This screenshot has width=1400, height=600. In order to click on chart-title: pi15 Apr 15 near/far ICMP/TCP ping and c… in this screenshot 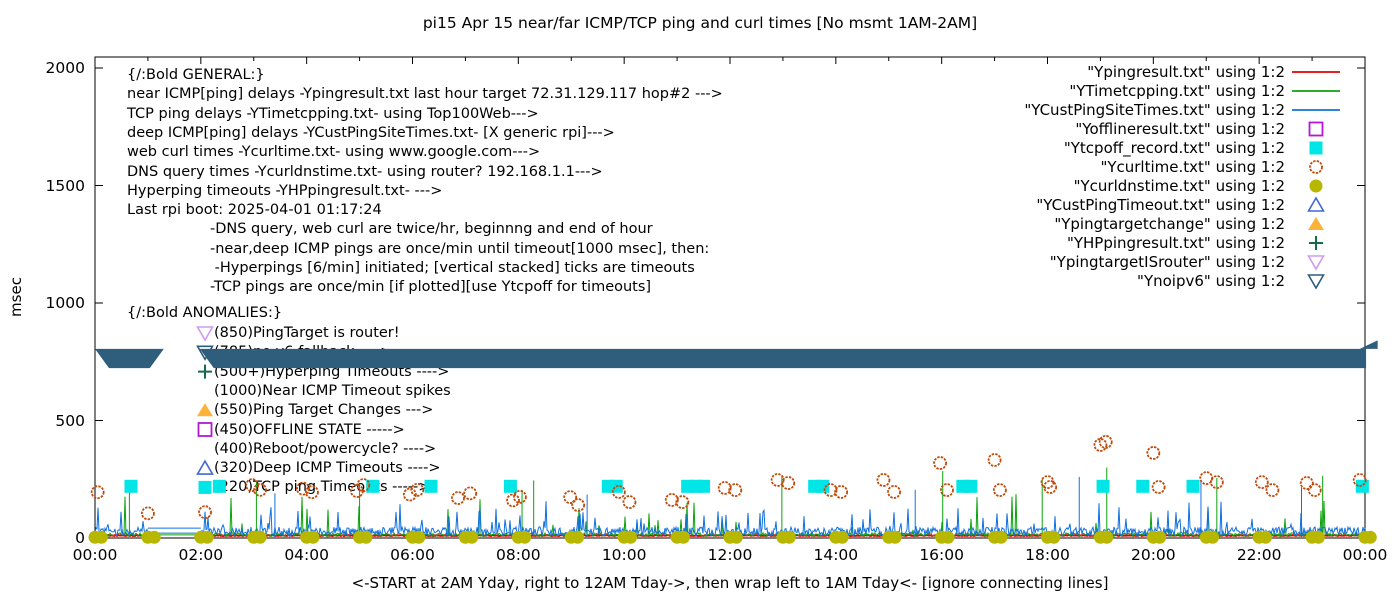, I will do `click(700, 23)`.